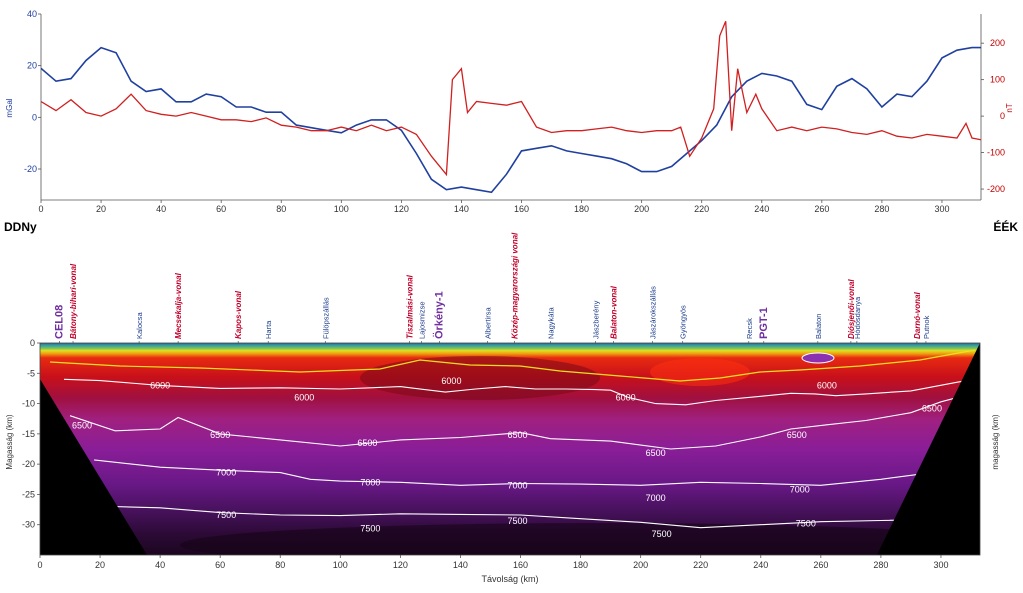 Image resolution: width=1023 pixels, height=593 pixels. What do you see at coordinates (818, 326) in the screenshot?
I see `location-label: Balaton` at bounding box center [818, 326].